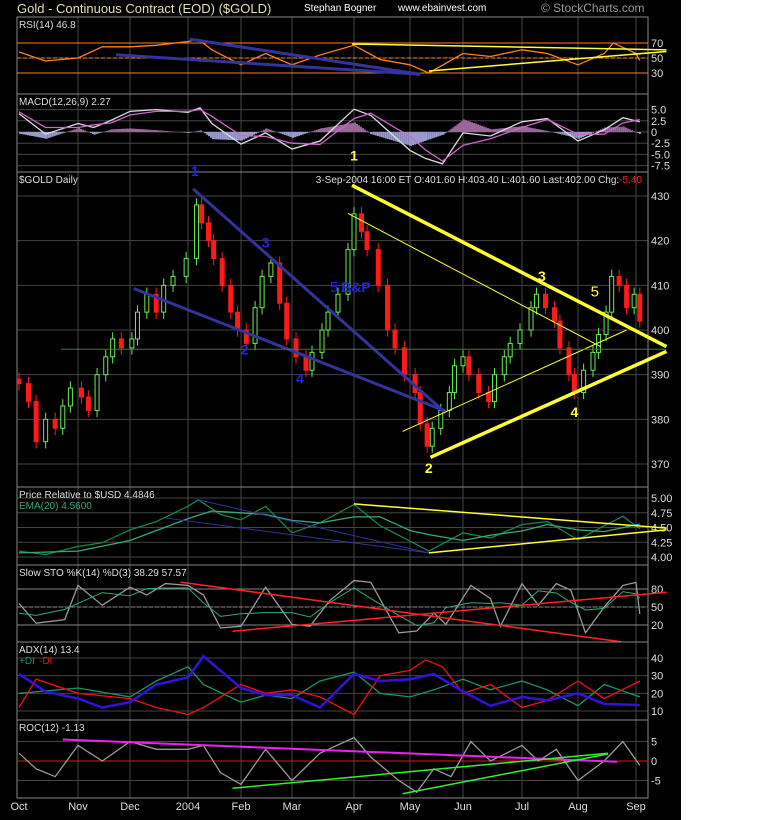 The width and height of the screenshot is (770, 820). What do you see at coordinates (329, 686) in the screenshot?
I see `series-line--di` at bounding box center [329, 686].